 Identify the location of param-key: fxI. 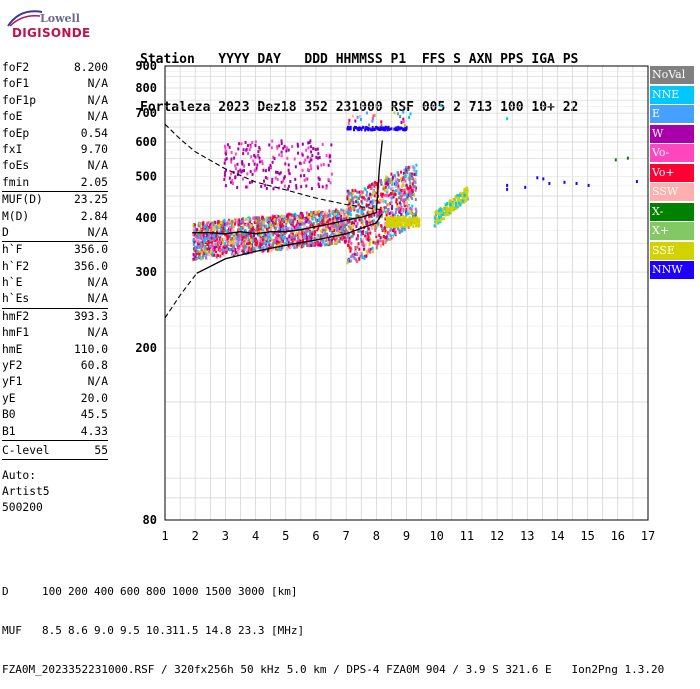
(12, 149).